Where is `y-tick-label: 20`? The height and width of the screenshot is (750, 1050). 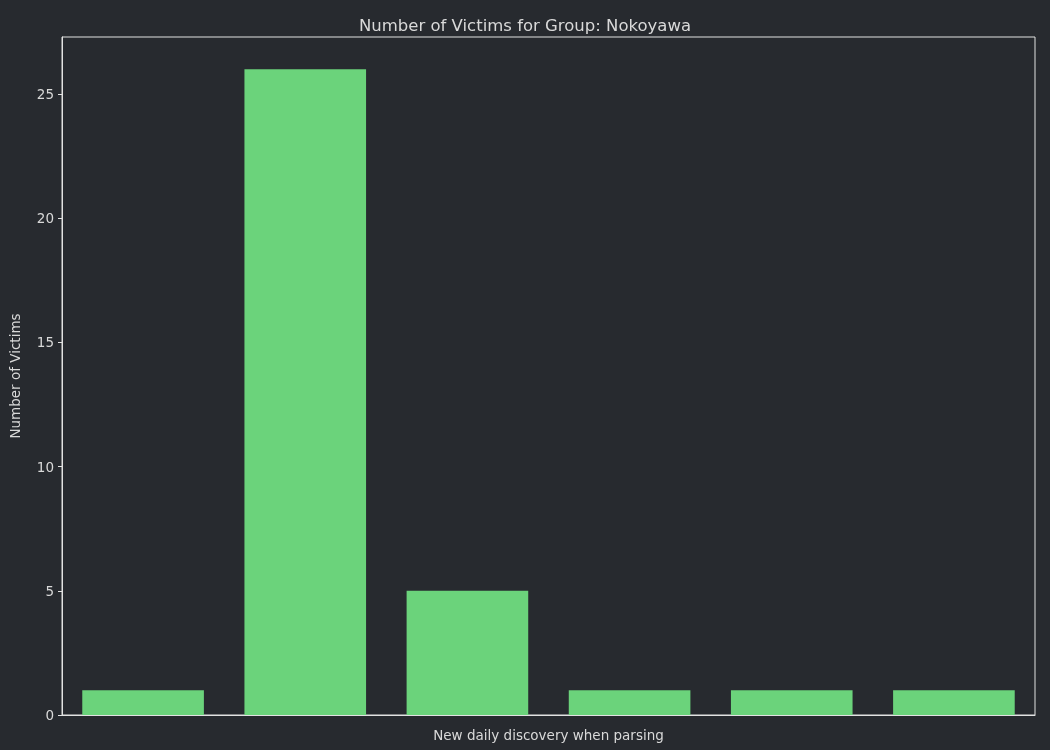
y-tick-label: 20 is located at coordinates (45, 218).